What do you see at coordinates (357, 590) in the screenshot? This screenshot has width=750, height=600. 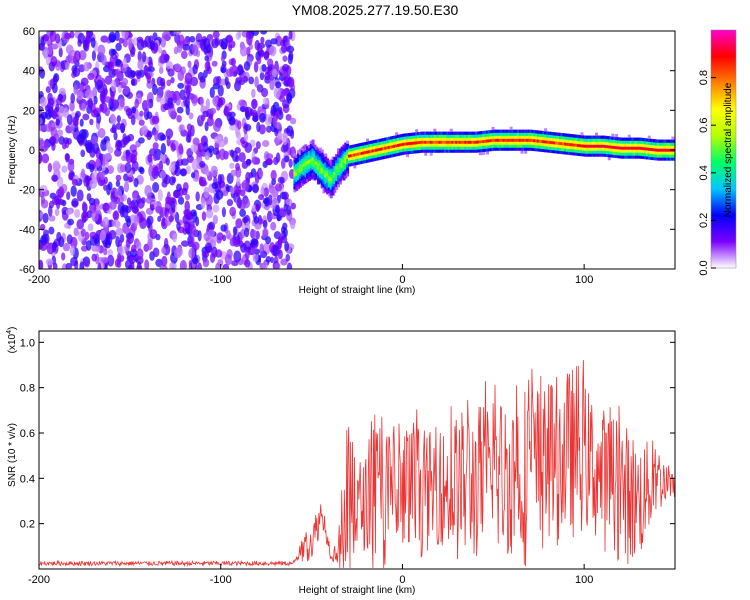 I see `snr-x-axis-label: Height of straight line (km)` at bounding box center [357, 590].